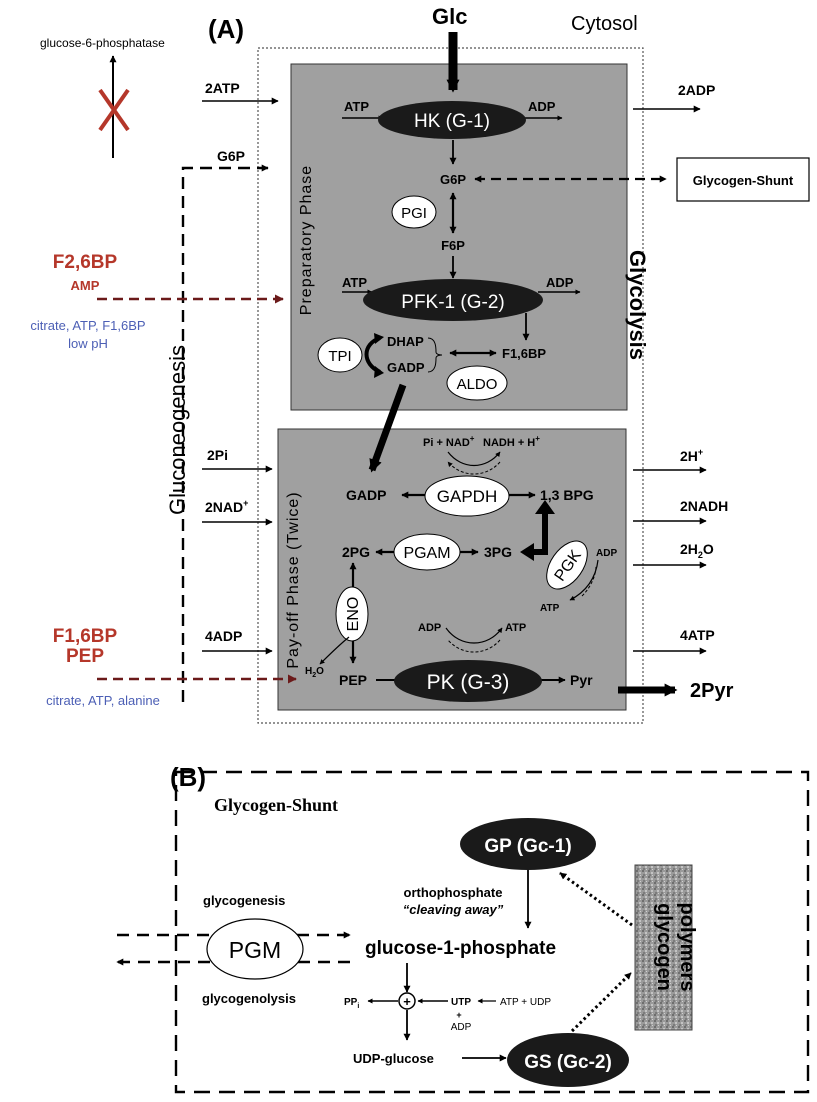 The height and width of the screenshot is (1102, 817). What do you see at coordinates (498, 552) in the screenshot?
I see `pg3-label: 3PG` at bounding box center [498, 552].